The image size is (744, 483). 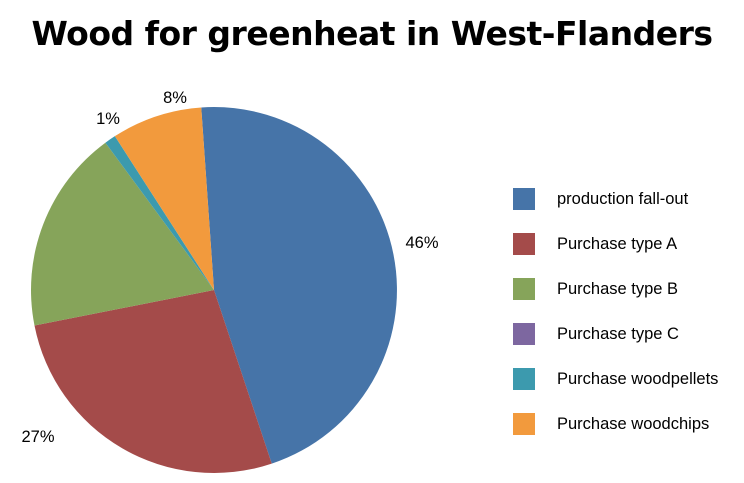 I want to click on legend-item-purchase-type-c: Purchase type C, so click(x=615, y=334).